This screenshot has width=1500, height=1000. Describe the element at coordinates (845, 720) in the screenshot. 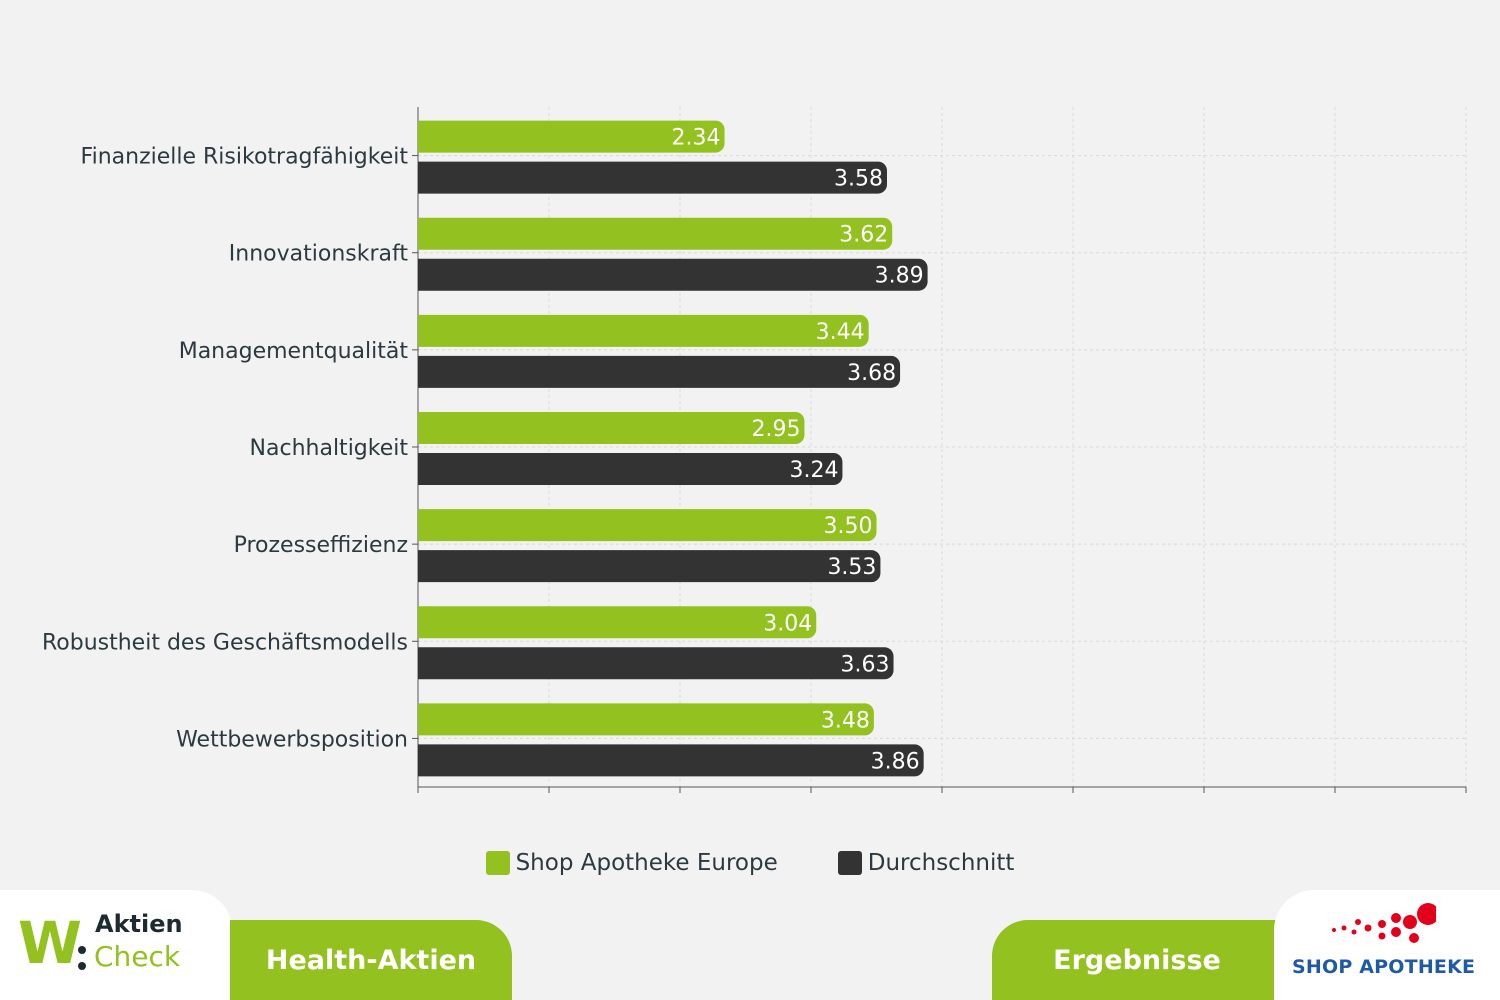

I see `data-label: 3.48` at that location.